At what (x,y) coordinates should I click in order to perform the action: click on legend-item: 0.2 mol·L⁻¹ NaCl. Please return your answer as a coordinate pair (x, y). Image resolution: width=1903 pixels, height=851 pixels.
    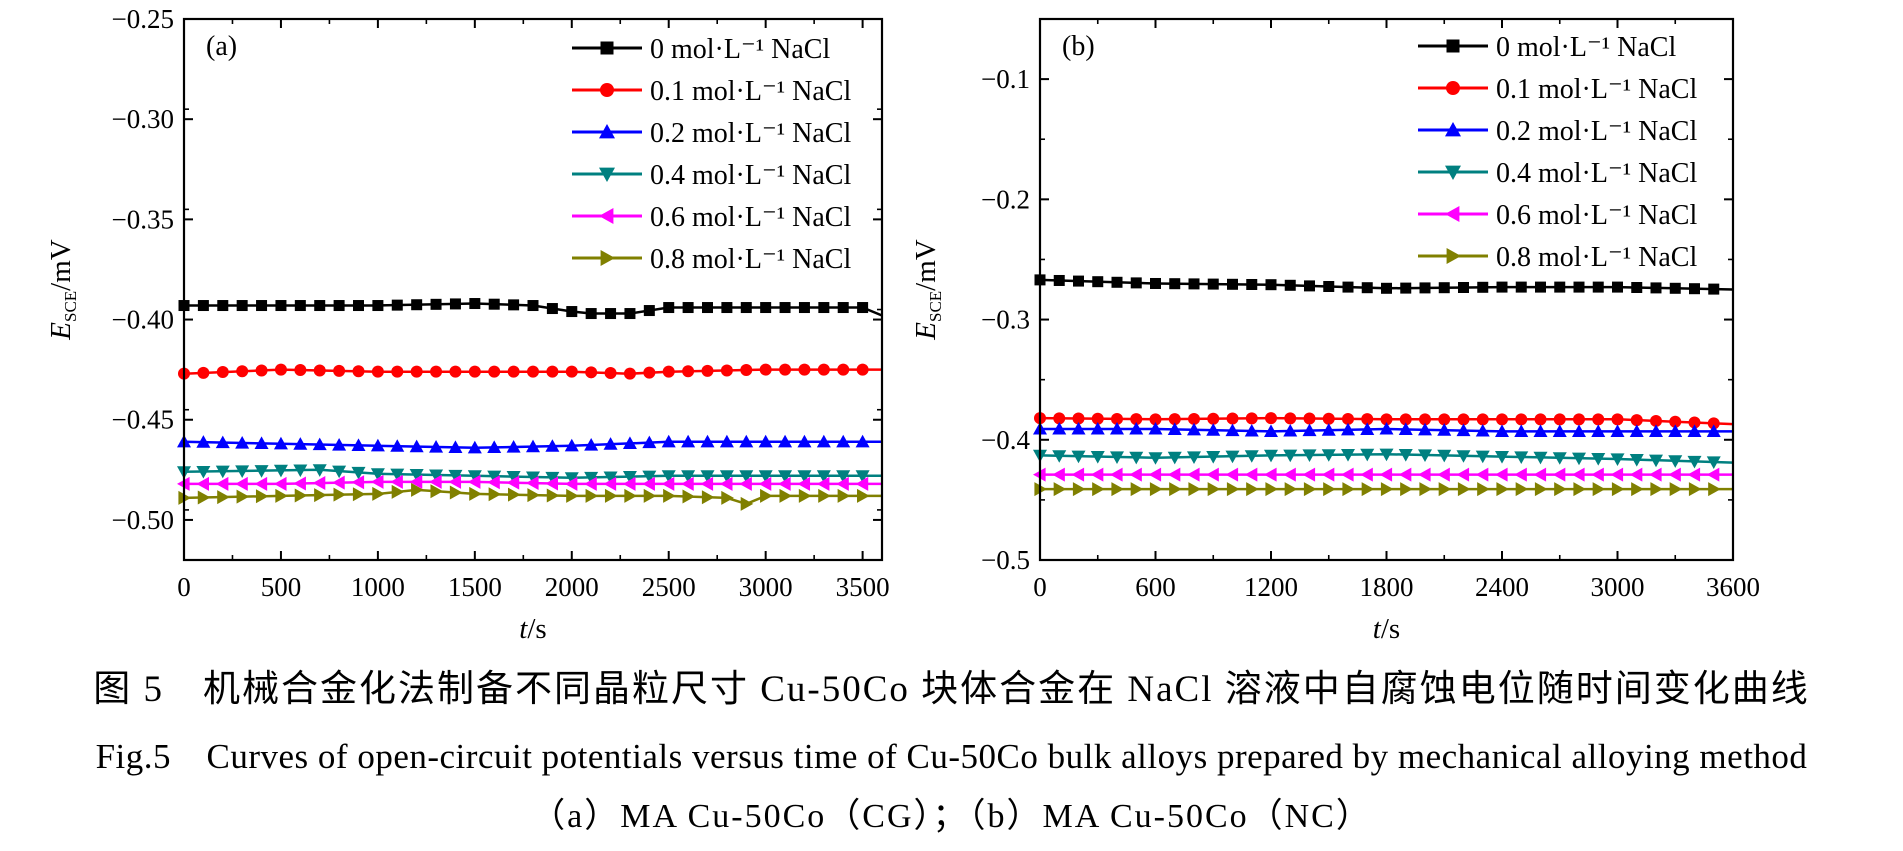
    Looking at the image, I should click on (1557, 131).